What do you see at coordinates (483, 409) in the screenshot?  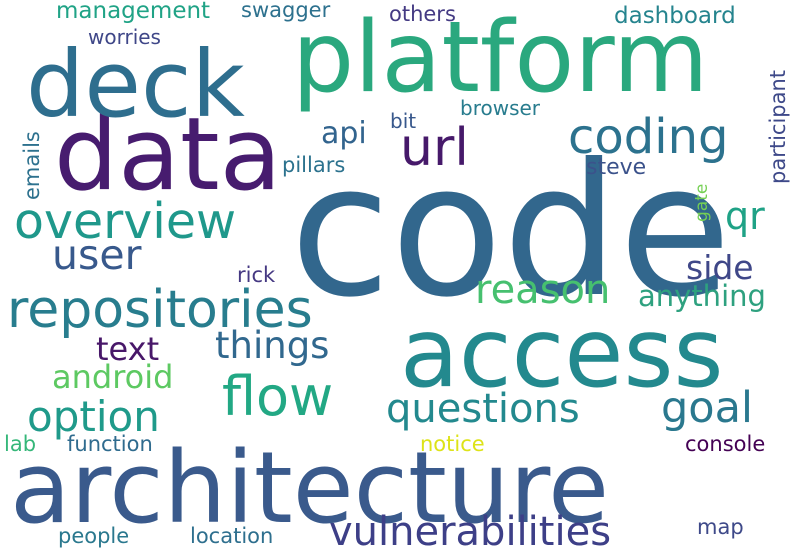 I see `word-questions: questions` at bounding box center [483, 409].